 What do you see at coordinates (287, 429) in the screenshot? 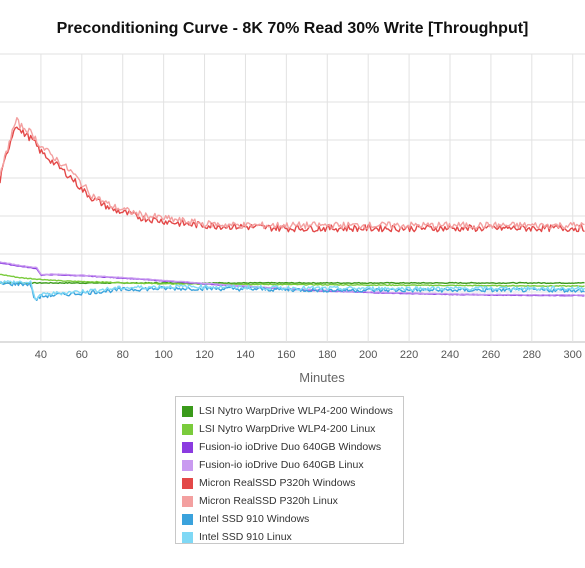
I see `legend-label: LSI Nytro WarpDrive WLP4-200 Linux` at bounding box center [287, 429].